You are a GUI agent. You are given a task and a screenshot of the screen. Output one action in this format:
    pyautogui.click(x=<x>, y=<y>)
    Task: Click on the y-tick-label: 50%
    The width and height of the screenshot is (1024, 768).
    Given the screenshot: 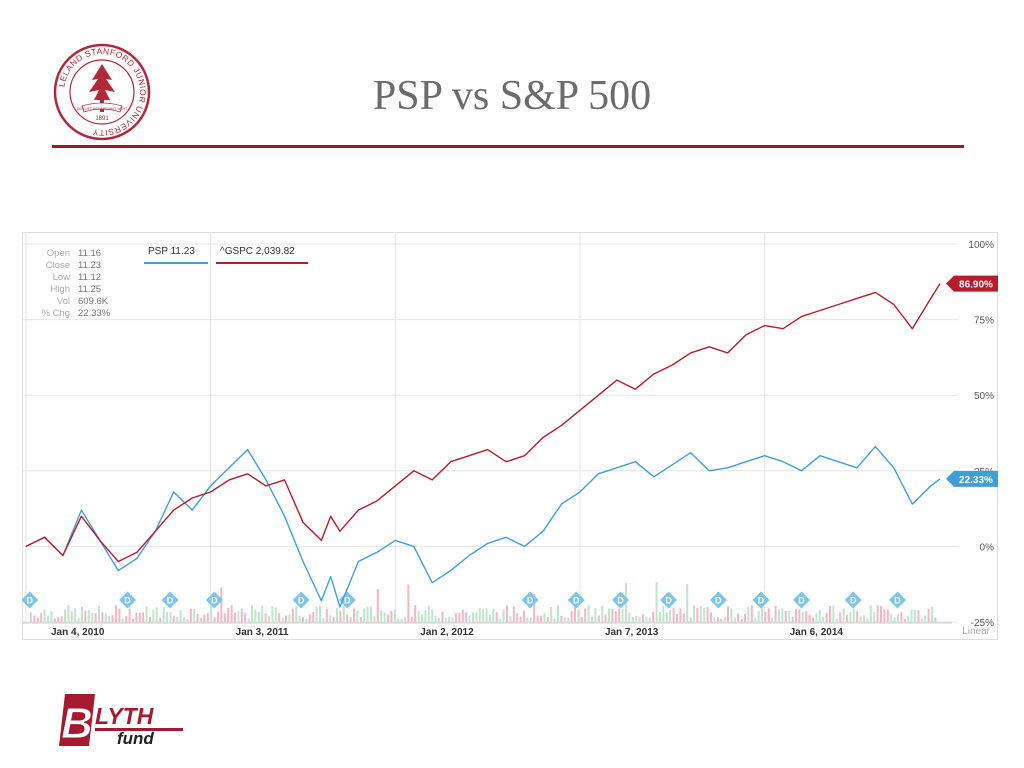 What is the action you would take?
    pyautogui.click(x=984, y=396)
    